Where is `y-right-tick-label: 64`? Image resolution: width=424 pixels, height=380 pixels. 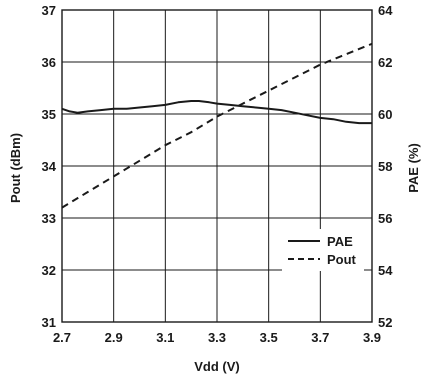 y-right-tick-label: 64 is located at coordinates (385, 10).